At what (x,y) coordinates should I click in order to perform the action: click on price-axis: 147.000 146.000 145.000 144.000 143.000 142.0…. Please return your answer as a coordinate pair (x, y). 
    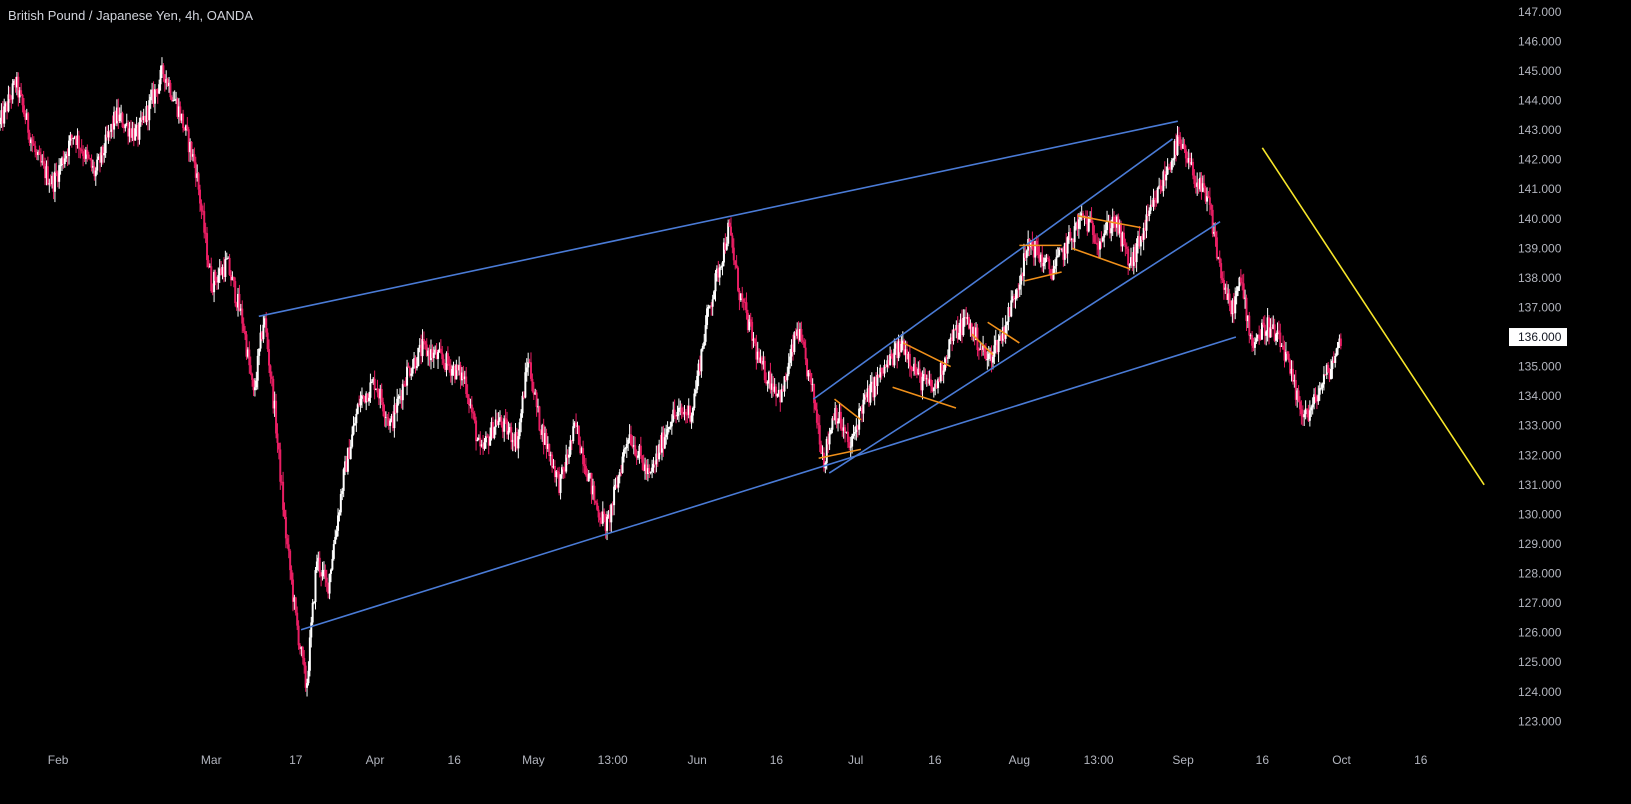
    Looking at the image, I should click on (1540, 367).